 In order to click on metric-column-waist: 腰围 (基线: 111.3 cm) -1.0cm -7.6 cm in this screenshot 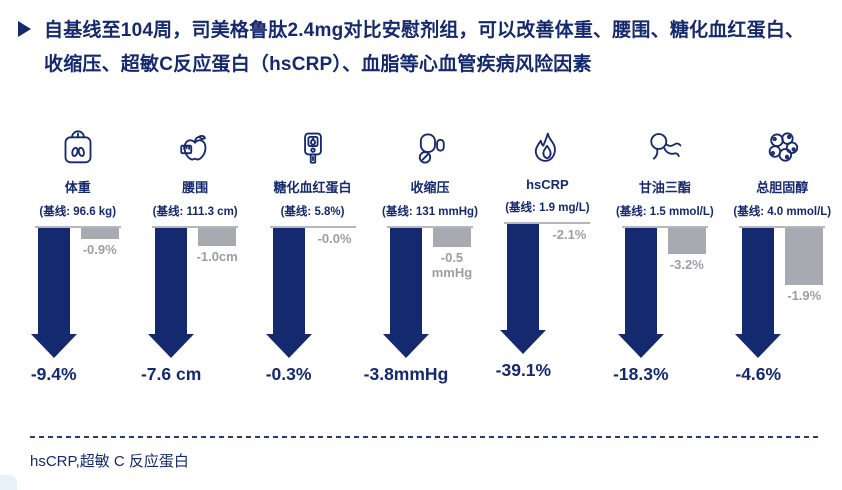, I will do `click(194, 256)`.